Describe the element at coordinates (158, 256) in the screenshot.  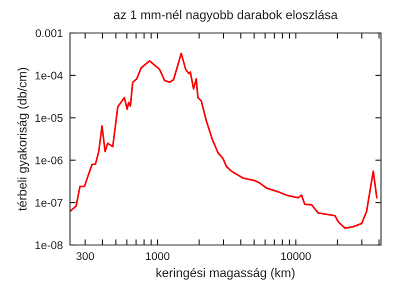
I see `x-tick-label: 1000` at that location.